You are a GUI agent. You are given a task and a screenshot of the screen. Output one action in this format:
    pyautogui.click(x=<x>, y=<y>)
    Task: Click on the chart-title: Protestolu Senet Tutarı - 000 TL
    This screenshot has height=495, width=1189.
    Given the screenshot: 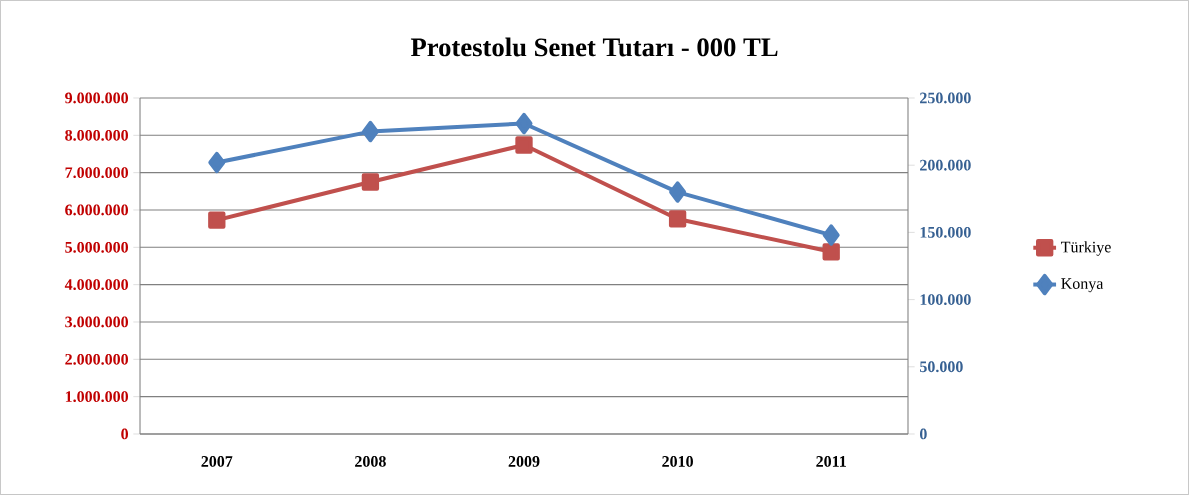 What is the action you would take?
    pyautogui.click(x=594, y=47)
    